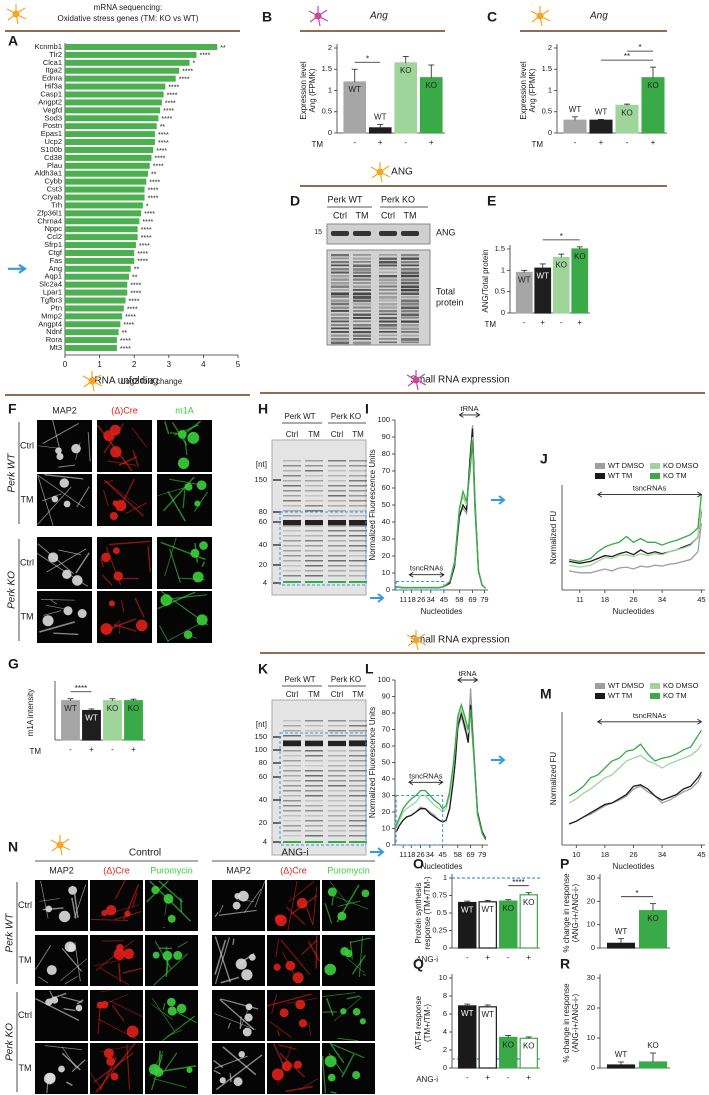  Describe the element at coordinates (263, 544) in the screenshot. I see `ladder-label: 40` at that location.